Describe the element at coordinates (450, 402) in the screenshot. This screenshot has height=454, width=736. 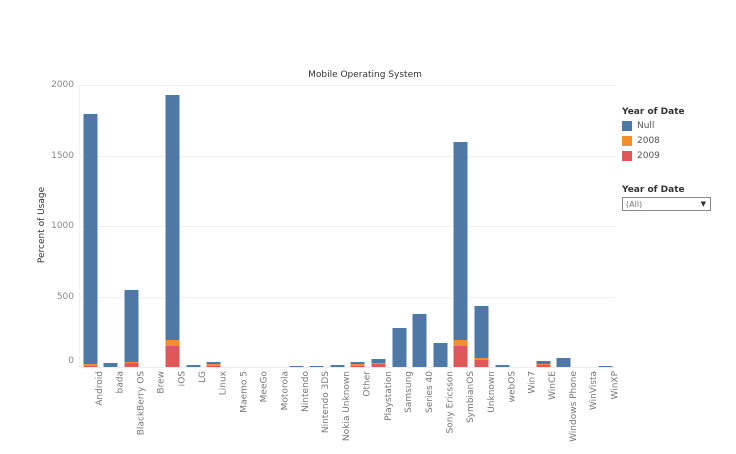
I see `x-tick-label: Sony Ericsson` at that location.